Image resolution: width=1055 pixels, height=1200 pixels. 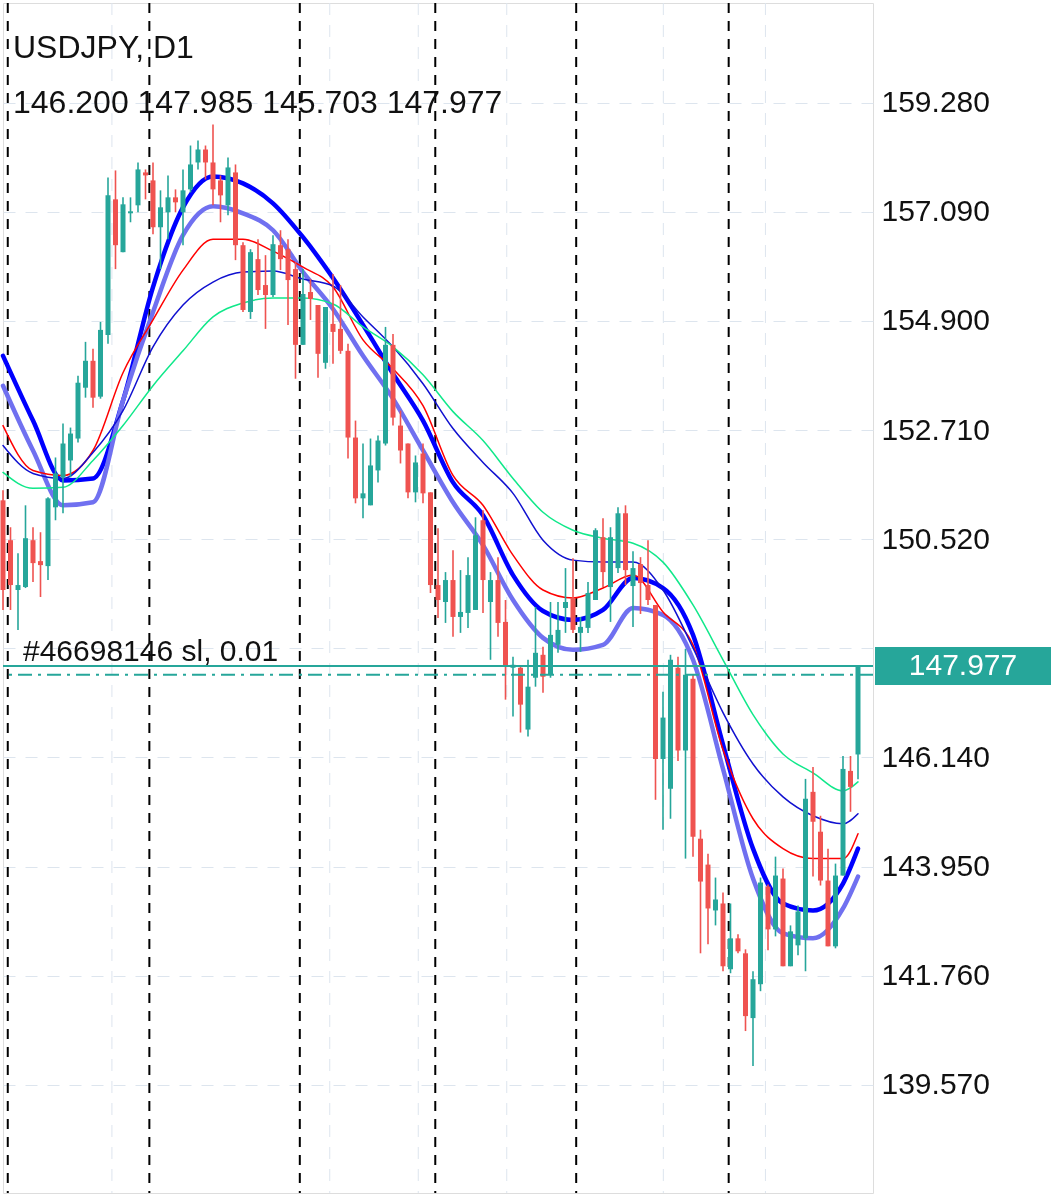 I want to click on y-tick-label: 141.760, so click(x=935, y=975).